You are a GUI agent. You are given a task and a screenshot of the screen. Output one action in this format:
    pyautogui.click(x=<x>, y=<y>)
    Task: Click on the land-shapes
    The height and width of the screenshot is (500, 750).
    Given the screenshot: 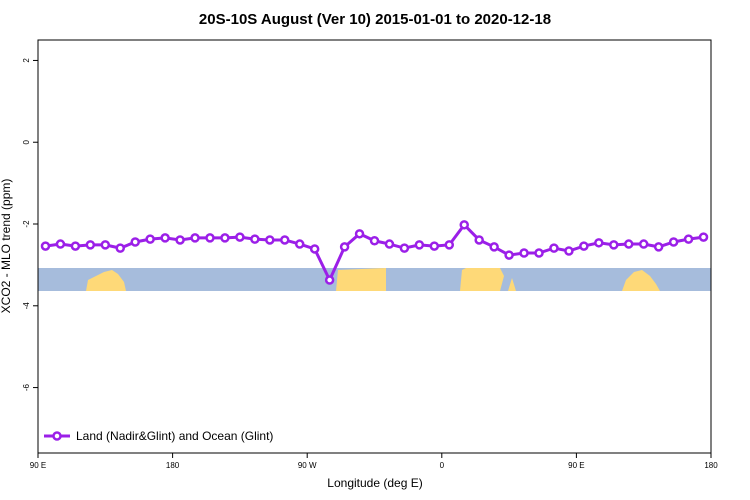 What is the action you would take?
    pyautogui.click(x=373, y=279)
    